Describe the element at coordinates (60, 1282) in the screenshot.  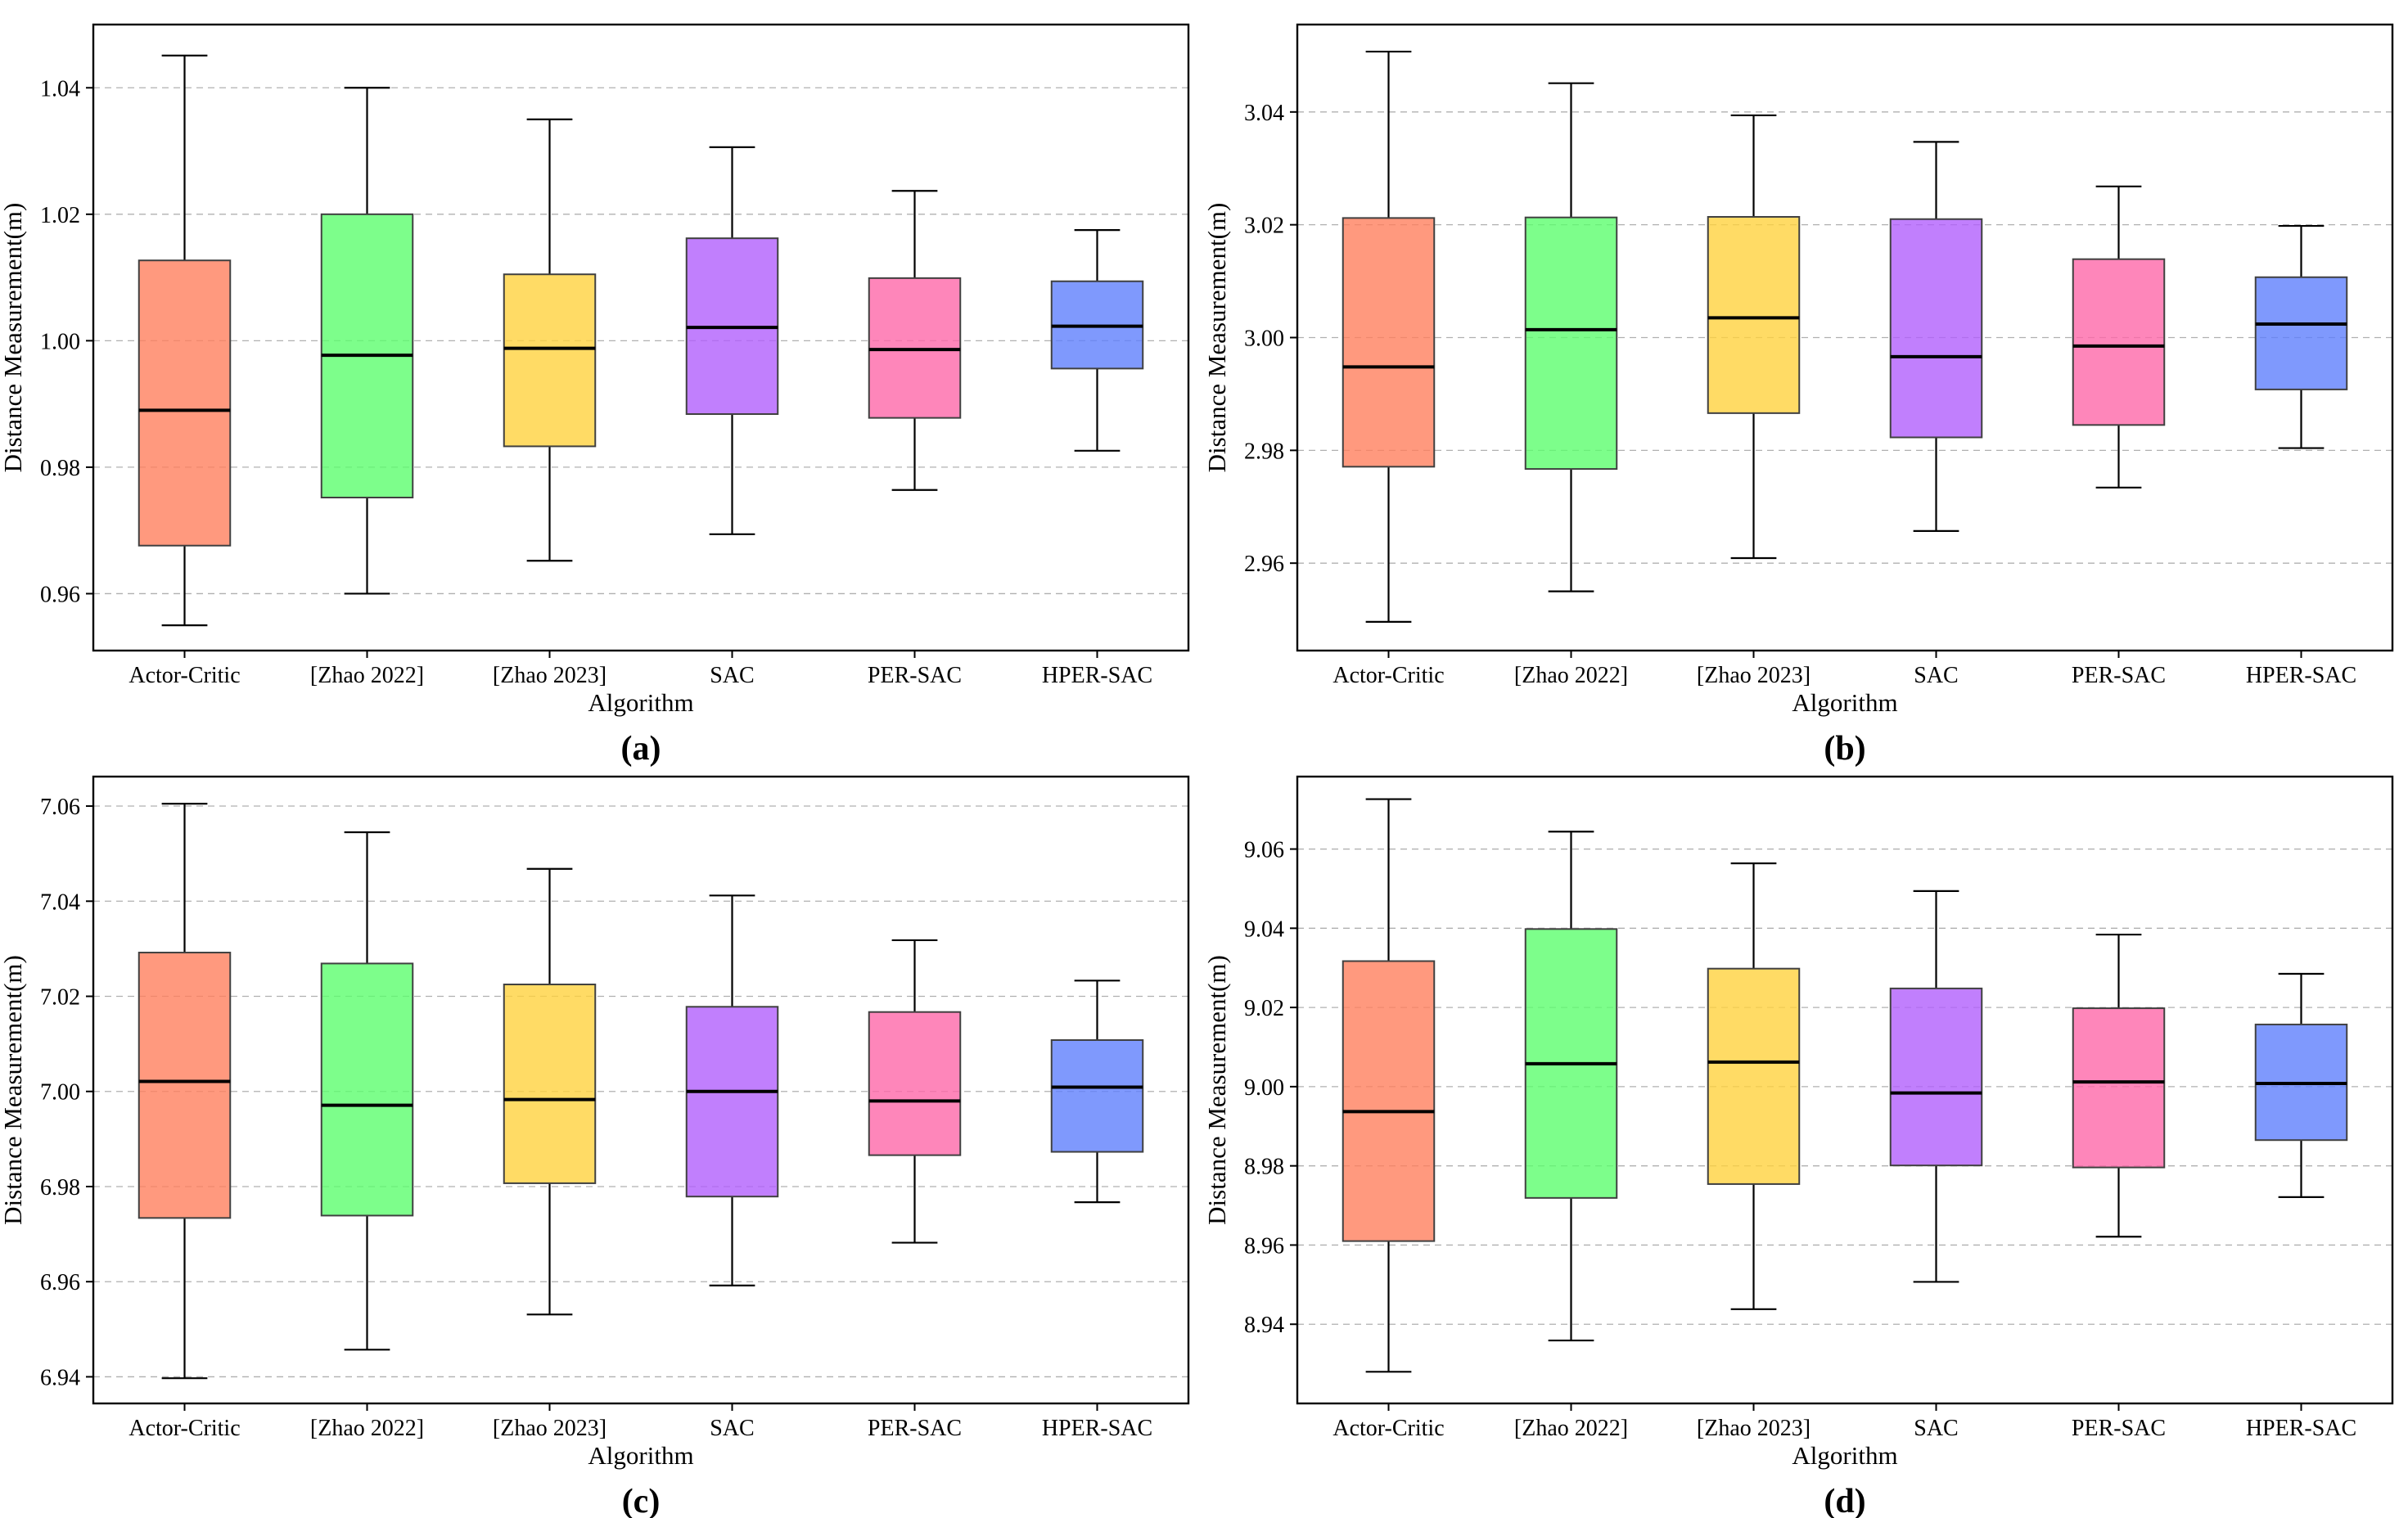
I see `y-tick-label: 6.96` at that location.